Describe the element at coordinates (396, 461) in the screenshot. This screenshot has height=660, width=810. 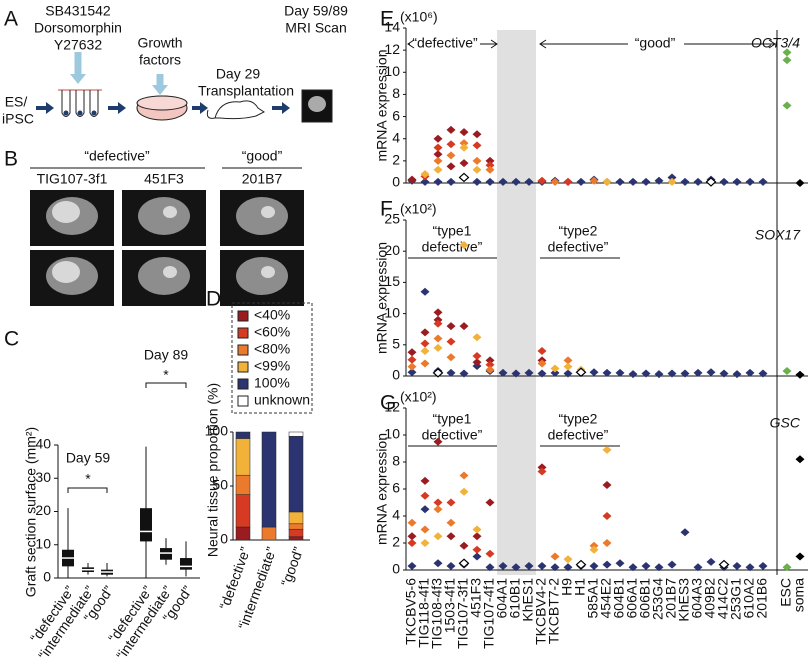
I see `y-tick-label: 8` at that location.